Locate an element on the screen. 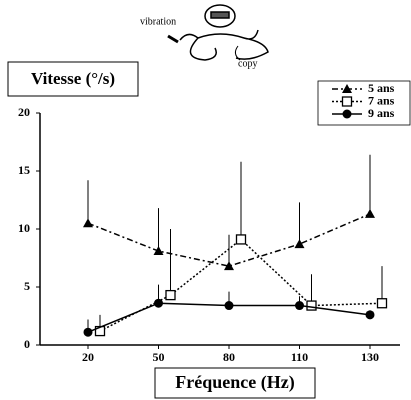 The height and width of the screenshot is (400, 411). series-line is located at coordinates (229, 240).